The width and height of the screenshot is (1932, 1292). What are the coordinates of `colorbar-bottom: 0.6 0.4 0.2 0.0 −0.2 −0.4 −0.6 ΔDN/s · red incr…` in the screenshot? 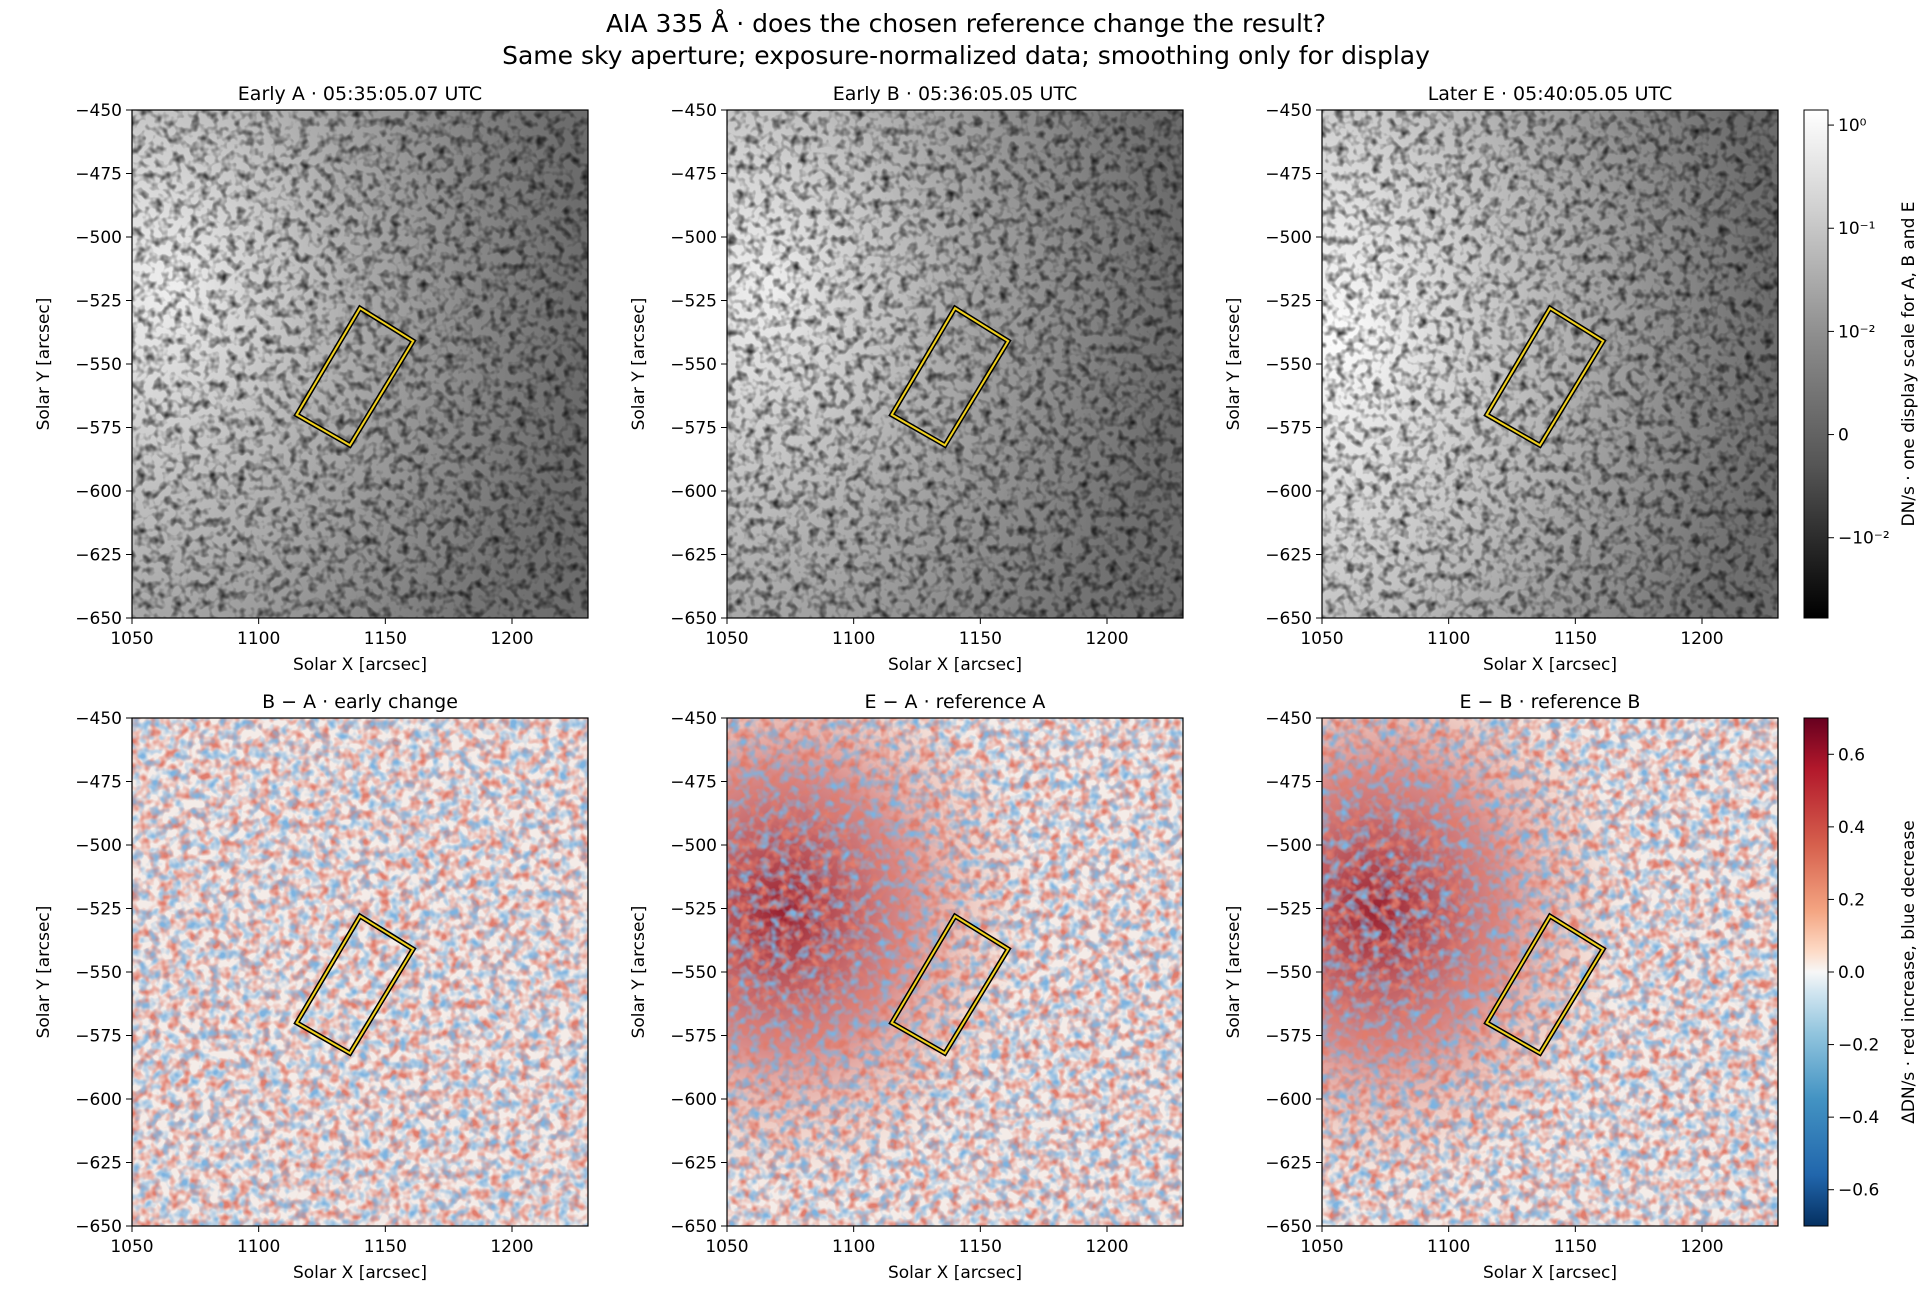 It's located at (1861, 972).